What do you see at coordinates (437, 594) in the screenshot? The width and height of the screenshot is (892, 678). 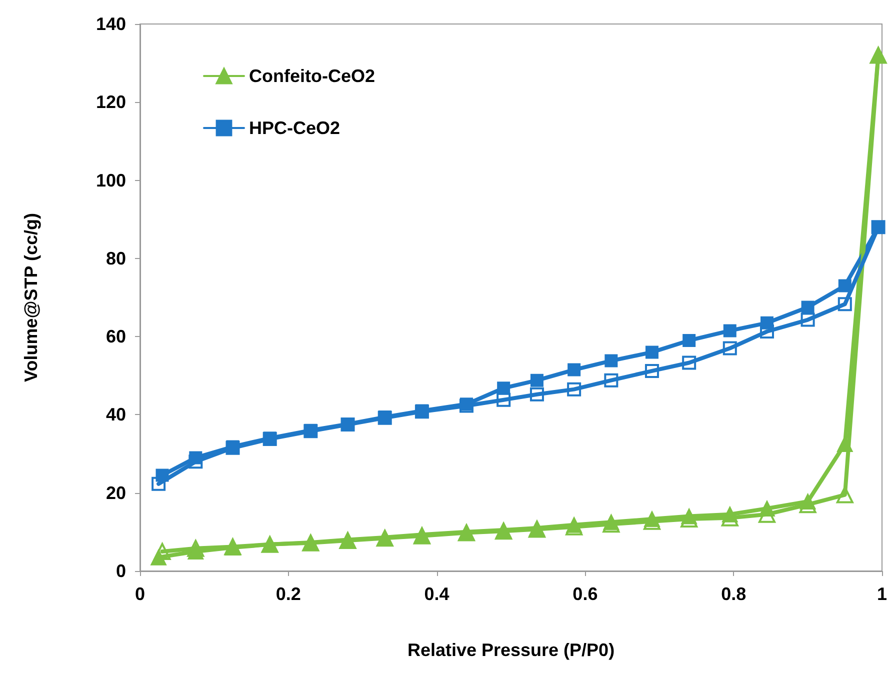 I see `x-tick-label: 0.4` at bounding box center [437, 594].